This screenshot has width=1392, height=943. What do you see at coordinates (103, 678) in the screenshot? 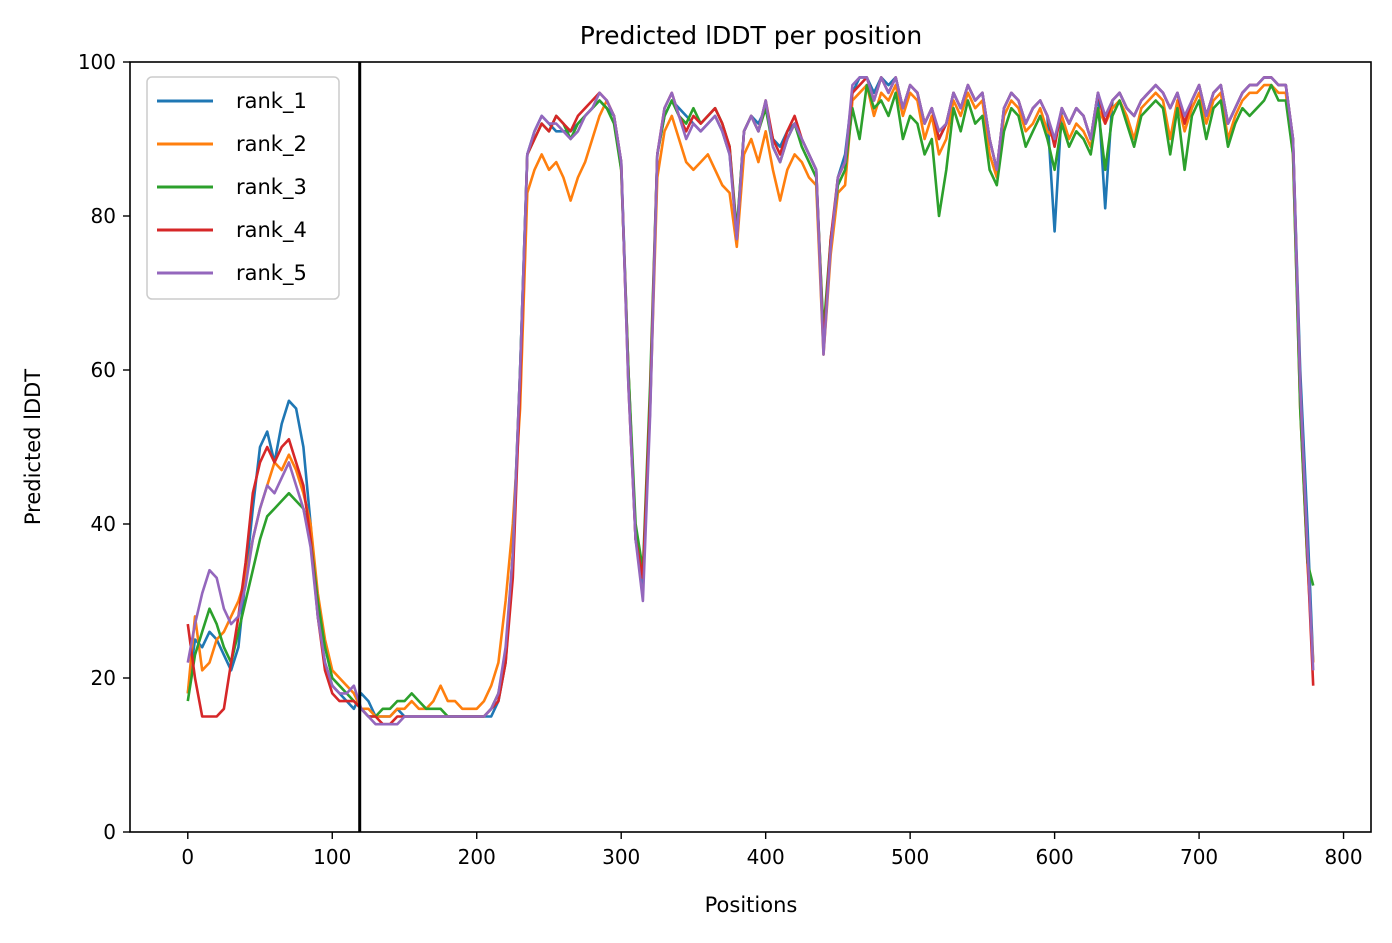
I see `y-tick-label: 20` at bounding box center [103, 678].